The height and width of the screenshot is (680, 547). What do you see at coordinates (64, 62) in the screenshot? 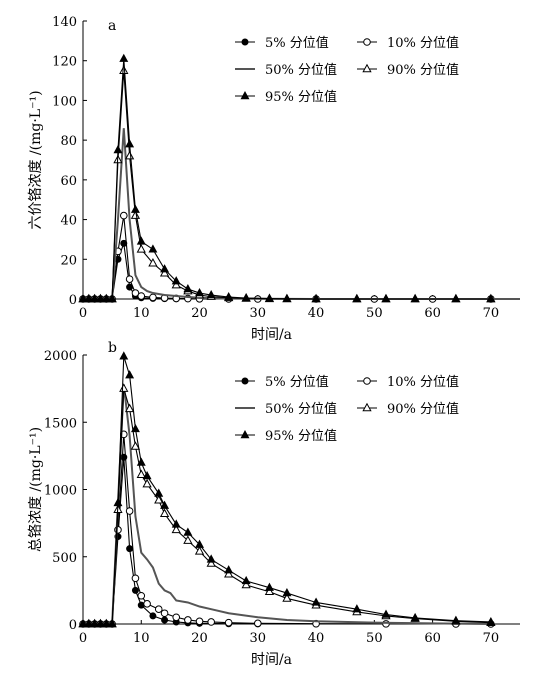
I see `y-tick-label: 120` at bounding box center [64, 62].